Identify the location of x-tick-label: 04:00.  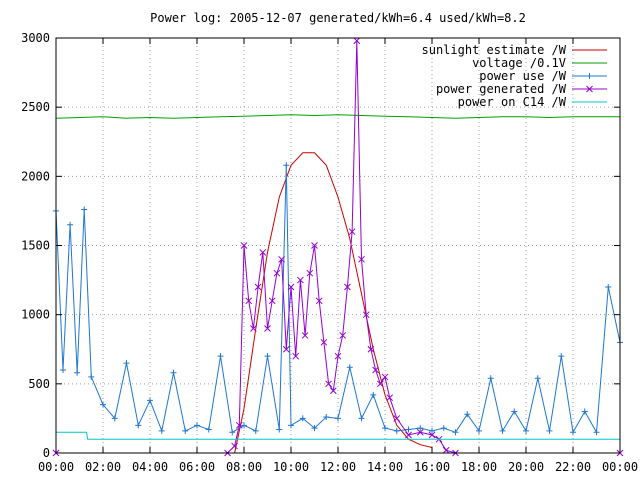
(150, 467).